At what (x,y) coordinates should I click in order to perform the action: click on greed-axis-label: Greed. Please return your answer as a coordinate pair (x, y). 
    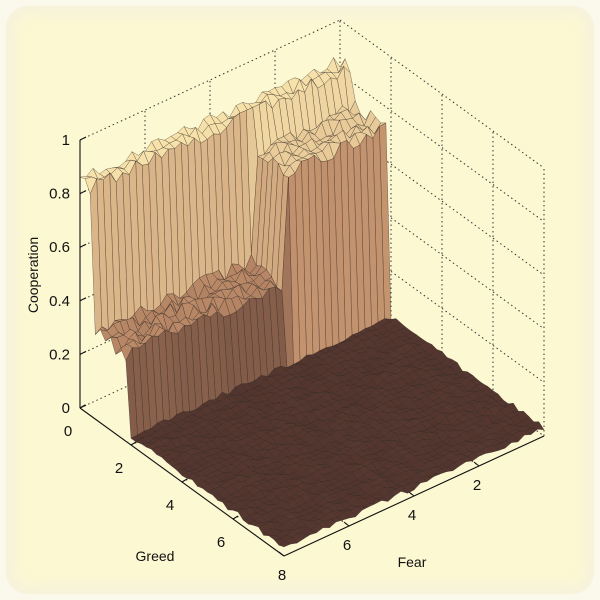
    Looking at the image, I should click on (155, 556).